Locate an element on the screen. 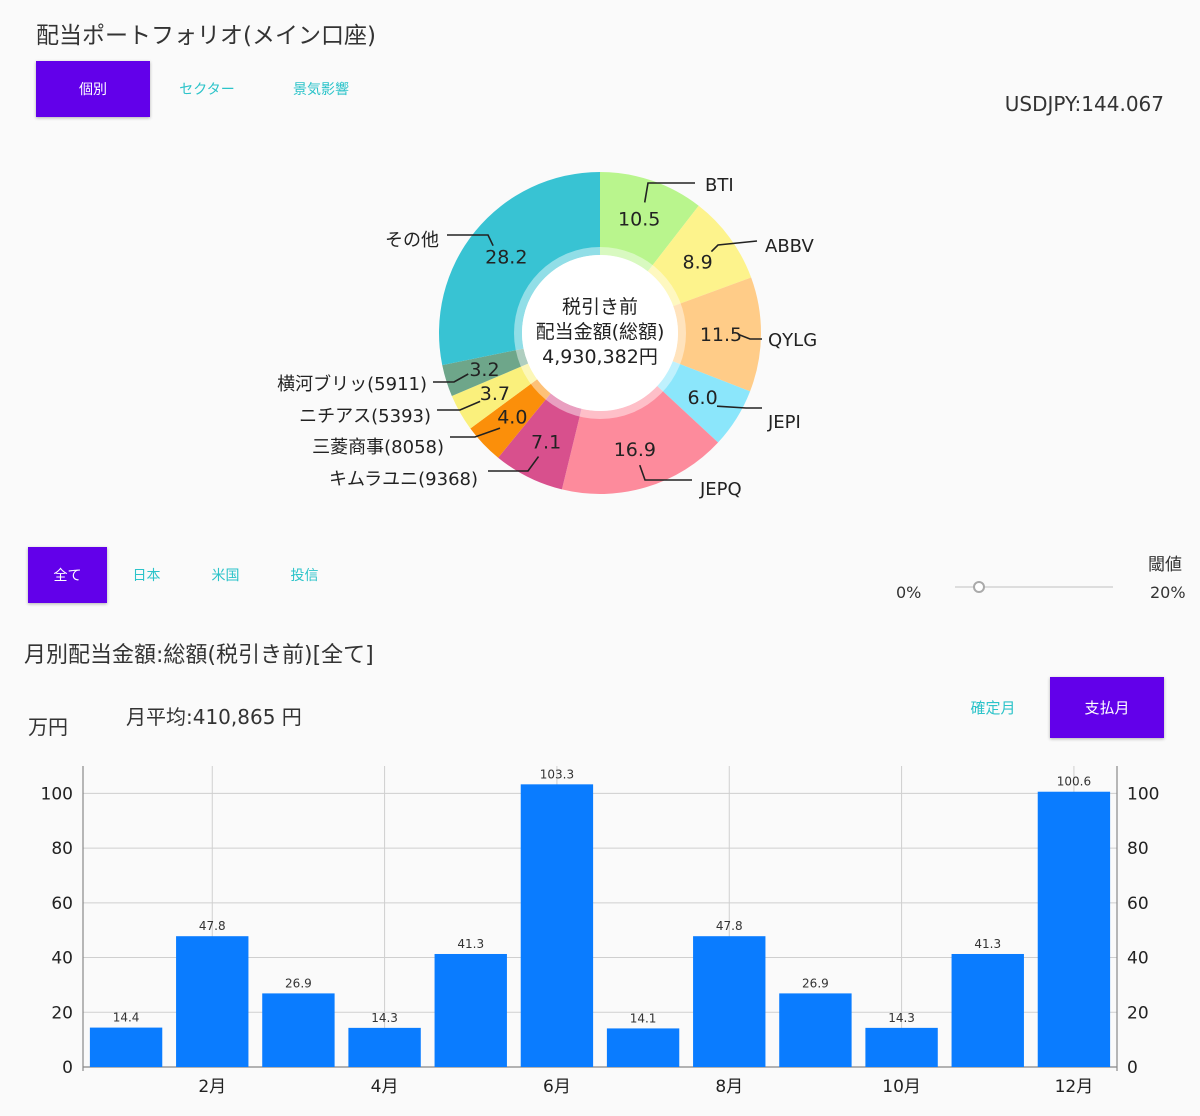 The height and width of the screenshot is (1116, 1200). donut-hole is located at coordinates (600, 333).